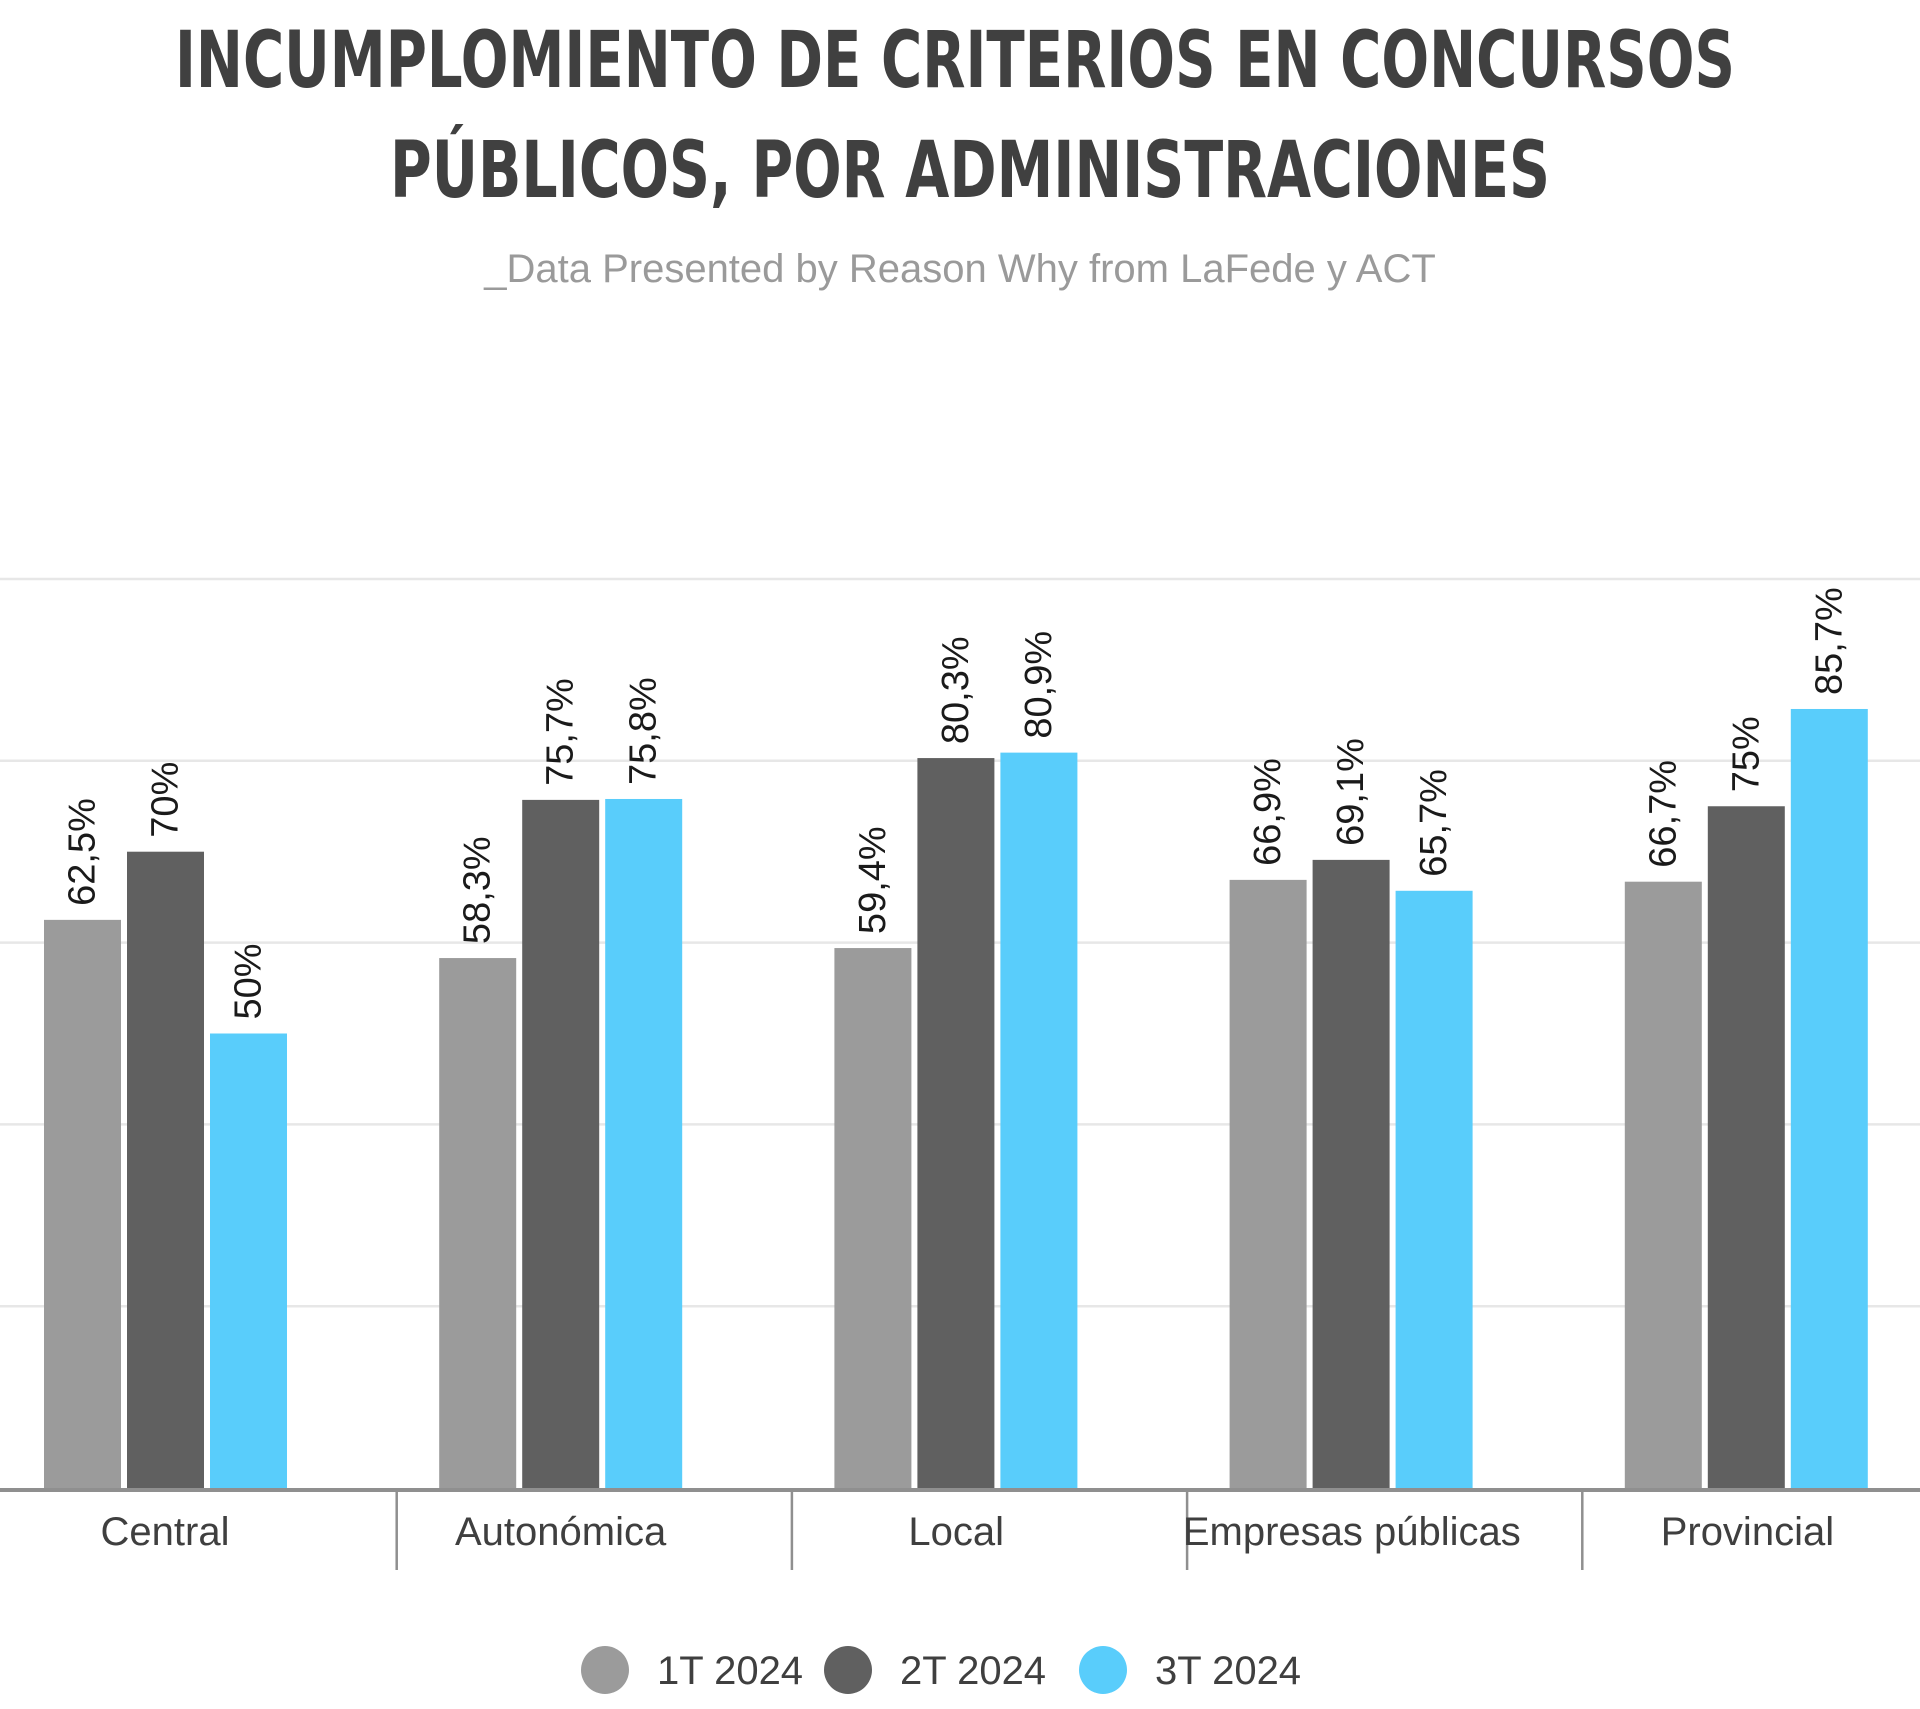 The width and height of the screenshot is (1920, 1709). I want to click on legend-label: 3T 2024, so click(1228, 1671).